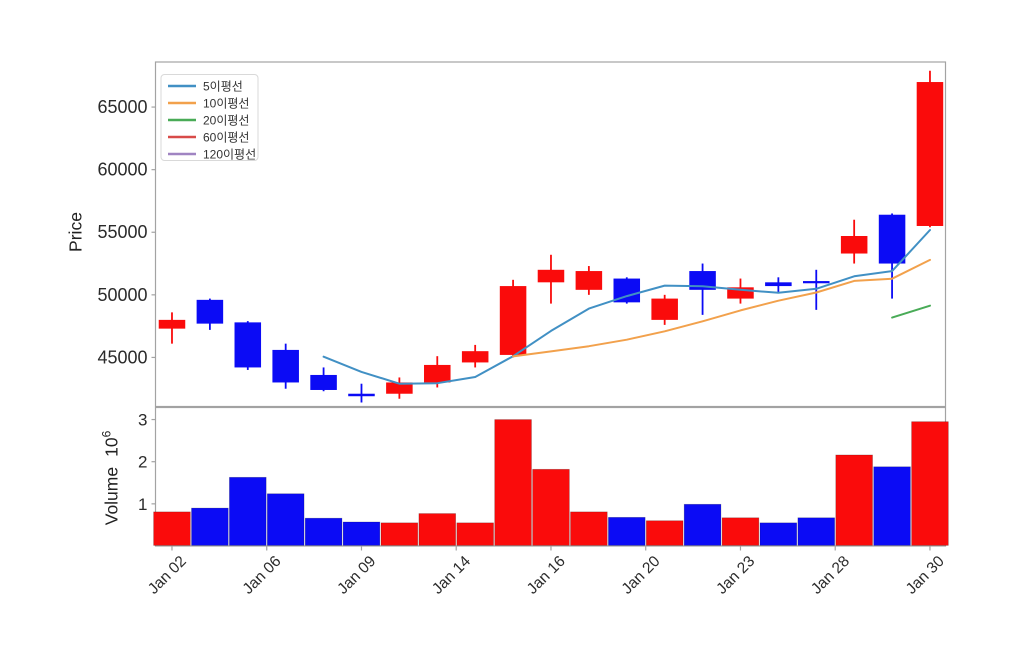  Describe the element at coordinates (226, 121) in the screenshot. I see `legend-label: 20이평선` at that location.